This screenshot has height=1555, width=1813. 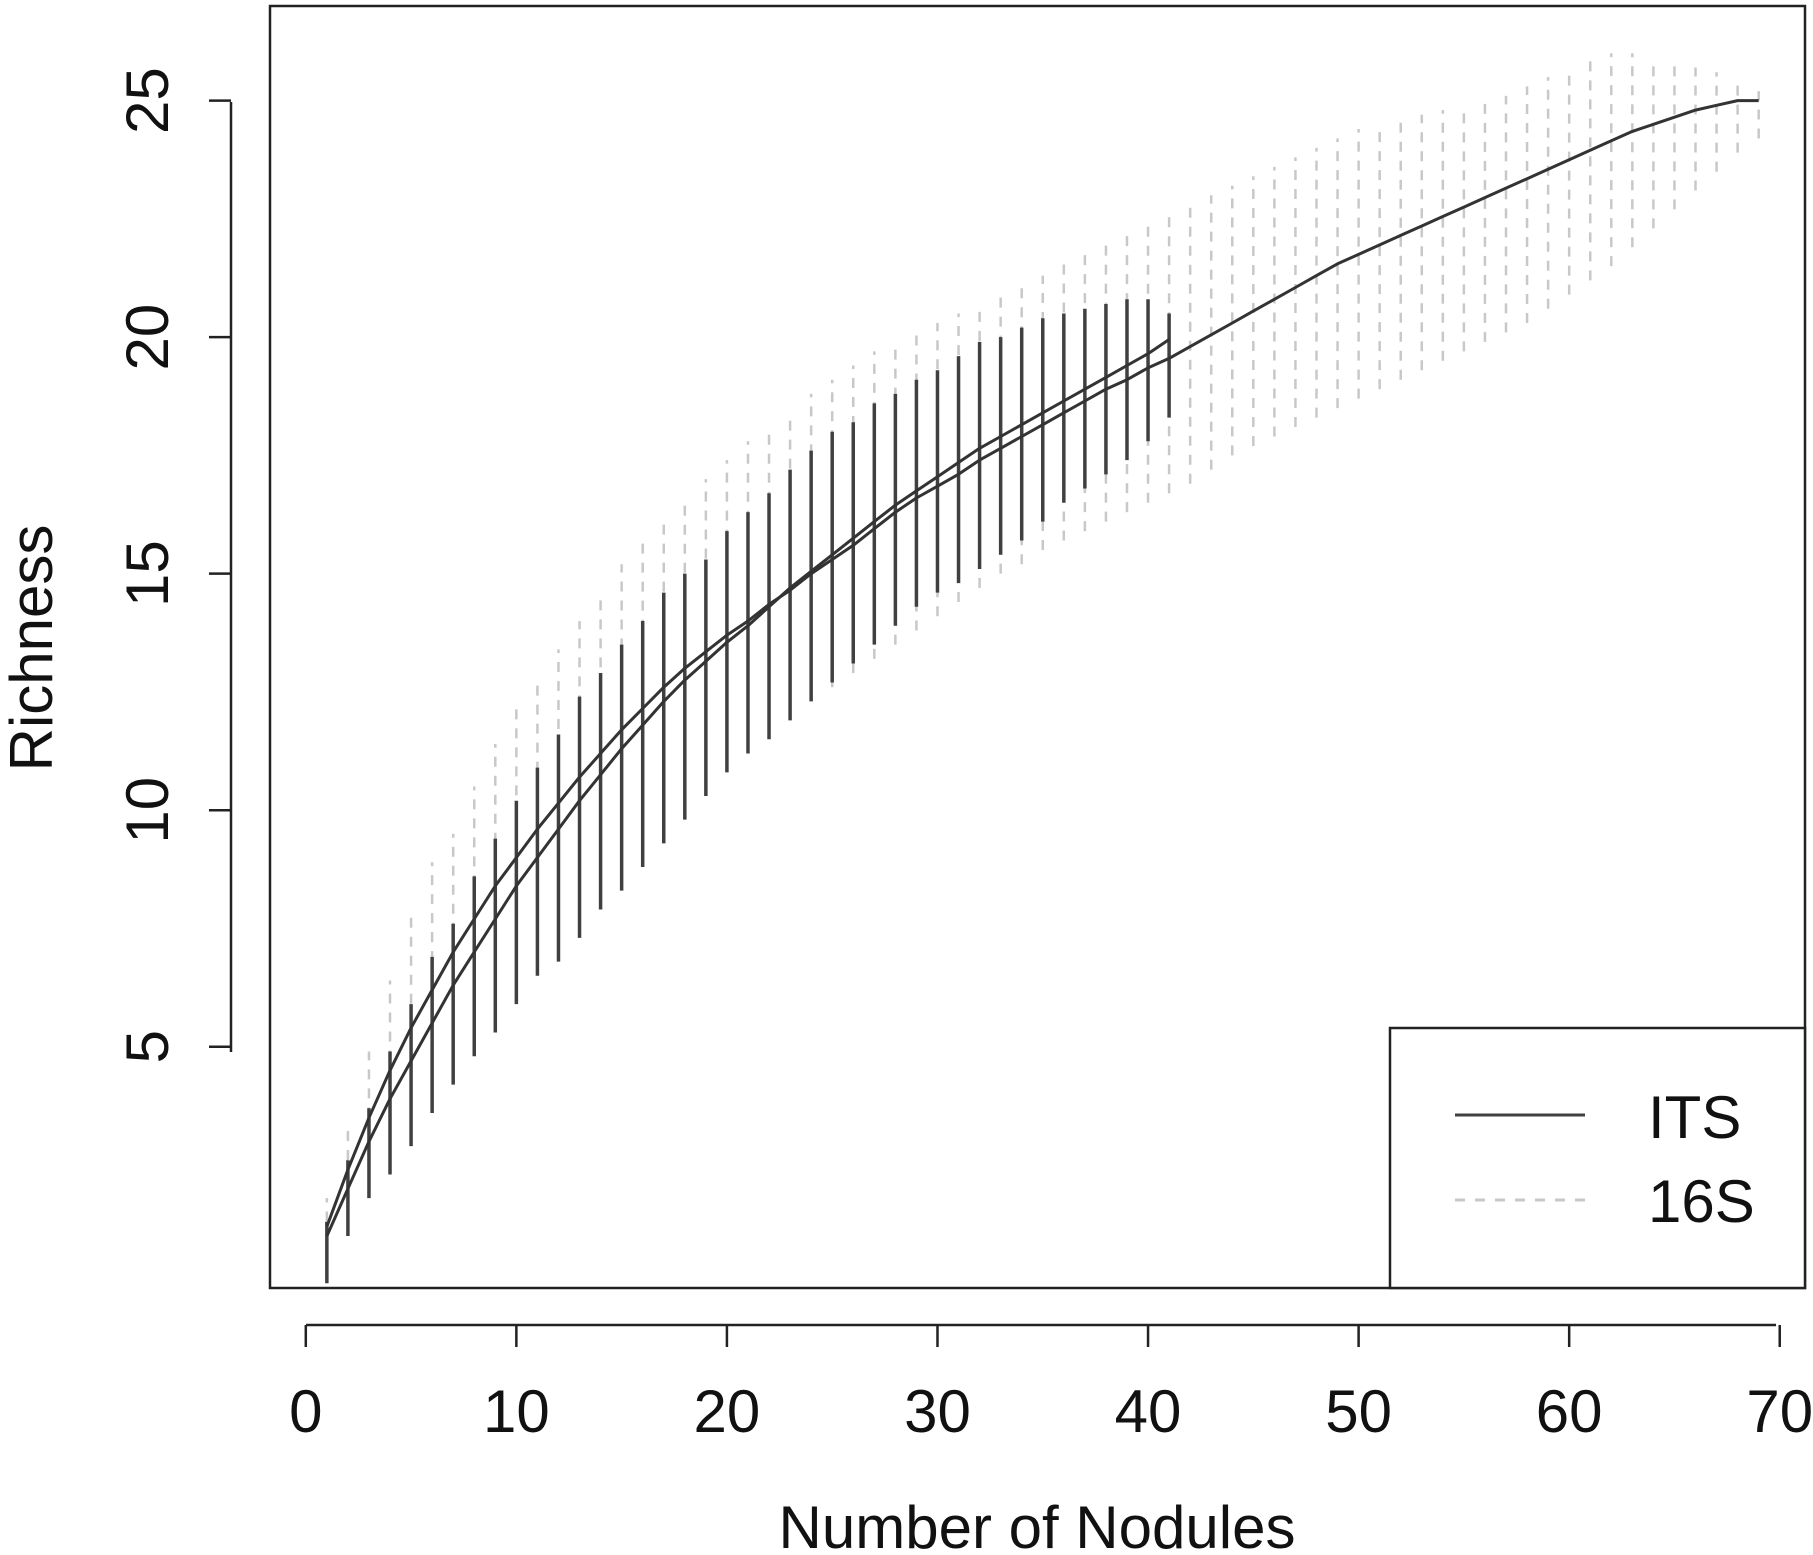 What do you see at coordinates (937, 1411) in the screenshot?
I see `x-tick-label: 30` at bounding box center [937, 1411].